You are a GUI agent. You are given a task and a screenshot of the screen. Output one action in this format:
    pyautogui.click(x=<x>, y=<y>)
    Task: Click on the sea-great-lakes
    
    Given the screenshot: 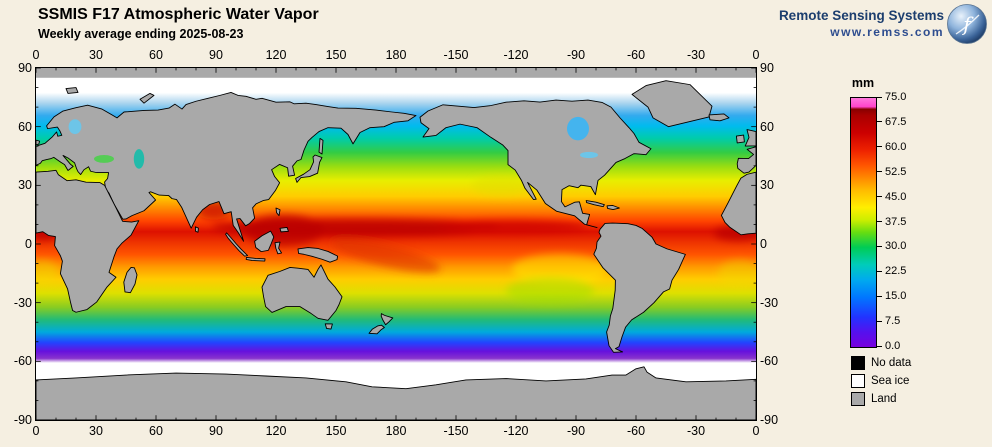 What is the action you would take?
    pyautogui.click(x=589, y=155)
    